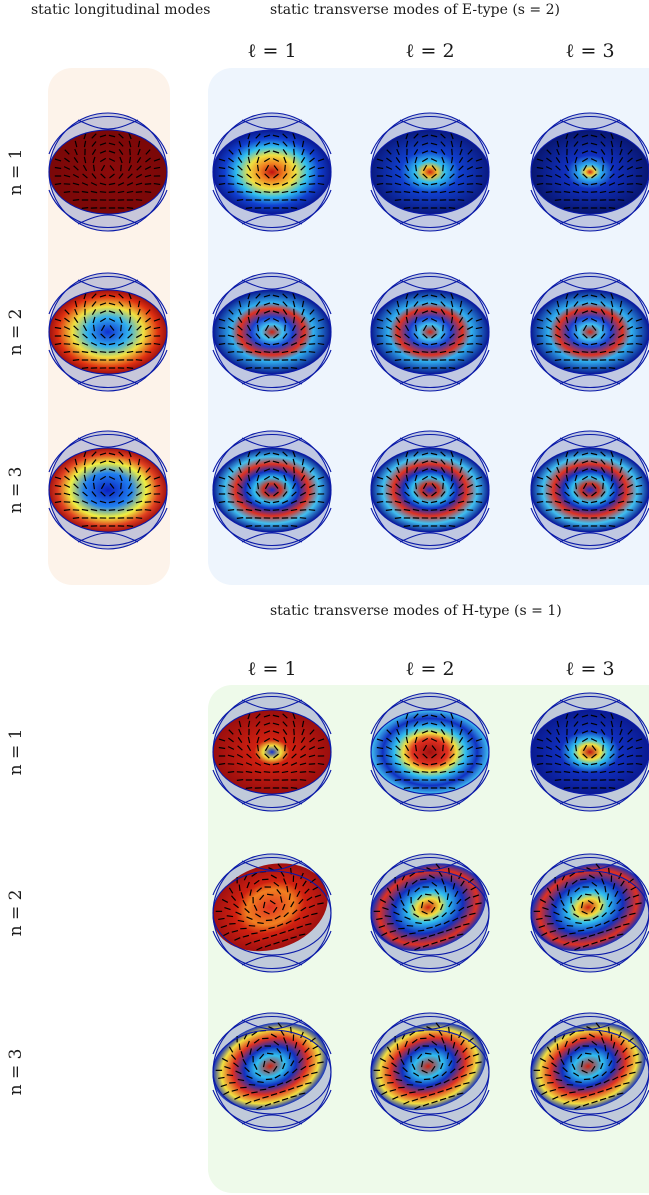  Describe the element at coordinates (108, 490) in the screenshot. I see `longitudinal-mode-n3` at that location.